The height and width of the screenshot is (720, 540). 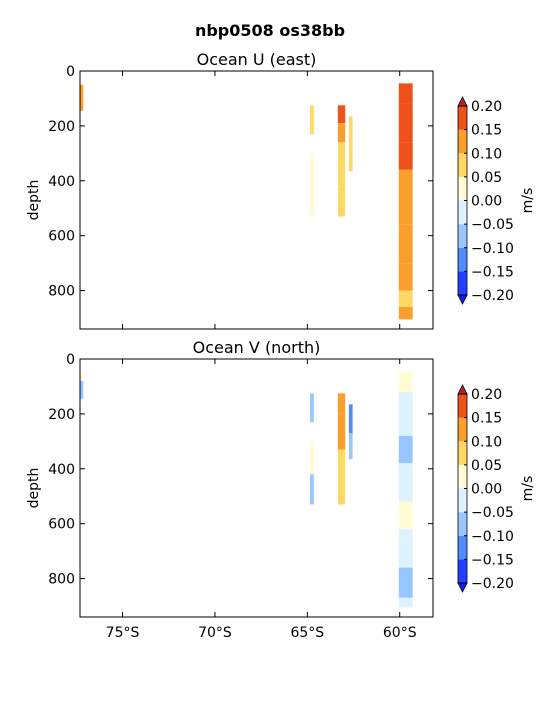 I want to click on panel-title: Ocean V (north), so click(x=257, y=347).